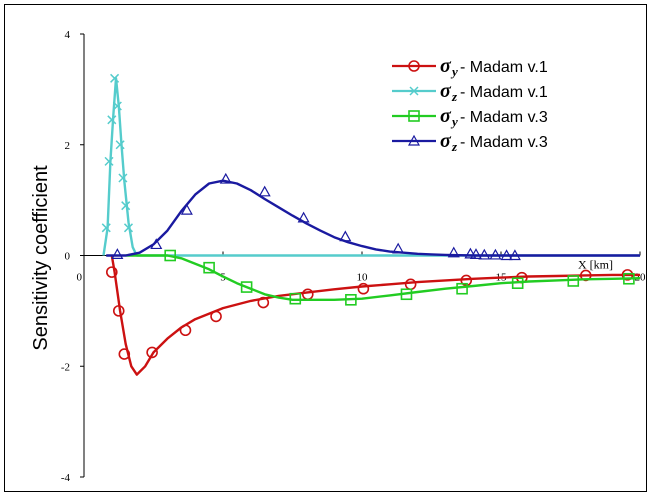  Describe the element at coordinates (80, 278) in the screenshot. I see `x-tick-label: 0` at that location.